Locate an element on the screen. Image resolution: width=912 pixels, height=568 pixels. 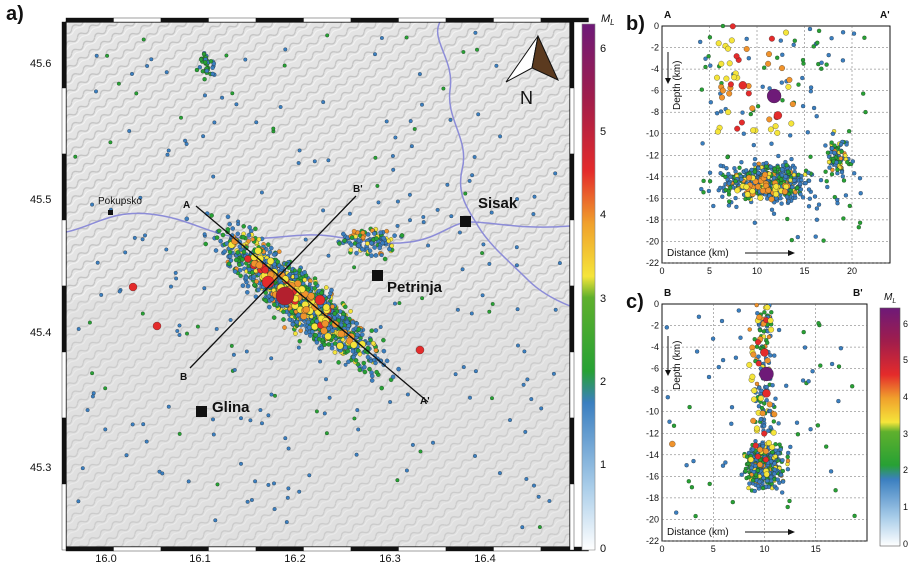
village-marker-pokupsko is located at coordinates (110, 212).